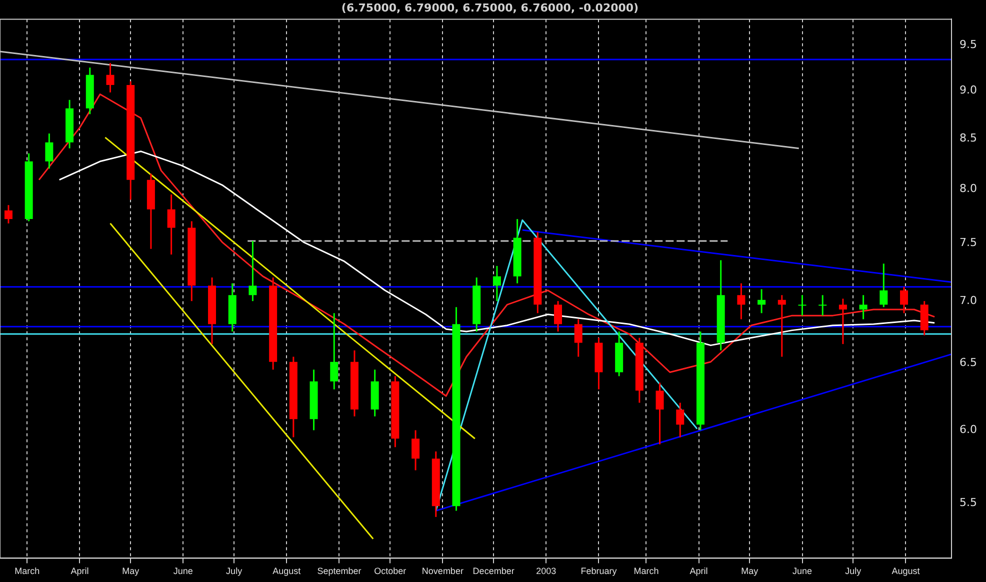 This screenshot has height=582, width=986. Describe the element at coordinates (599, 571) in the screenshot. I see `x-tick-label: February` at that location.